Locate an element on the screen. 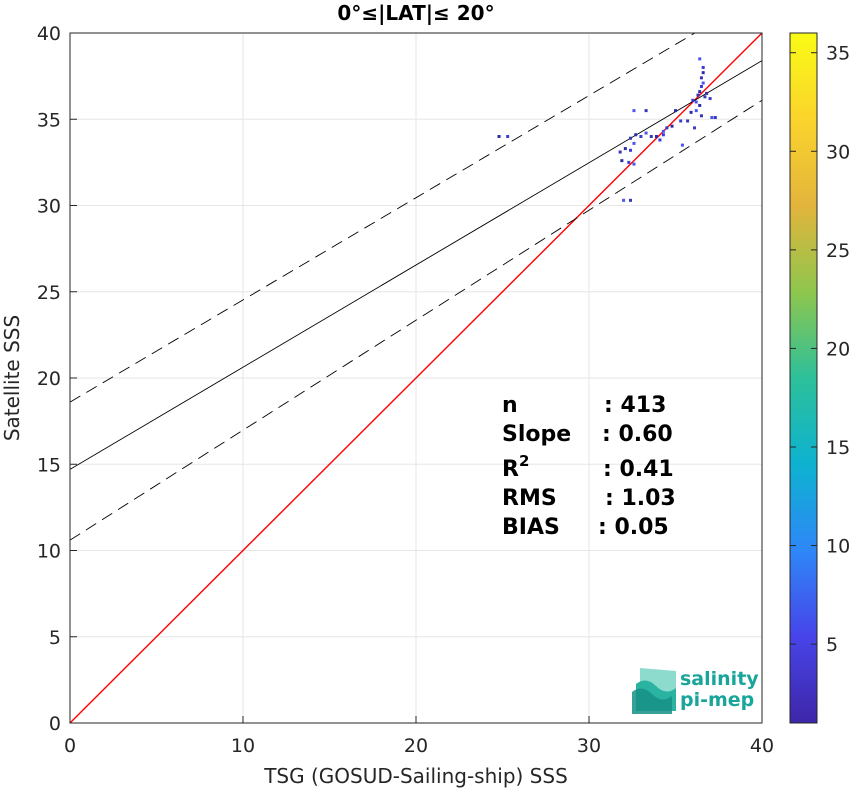  colorbar-tick-label: 10 is located at coordinates (838, 547).